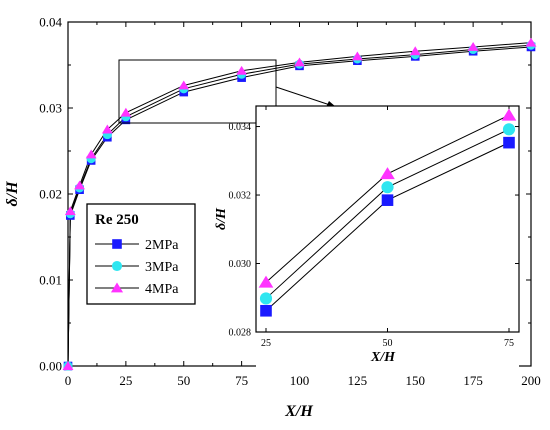 The width and height of the screenshot is (550, 430). Describe the element at coordinates (473, 380) in the screenshot. I see `x-tick-label: 175` at that location.